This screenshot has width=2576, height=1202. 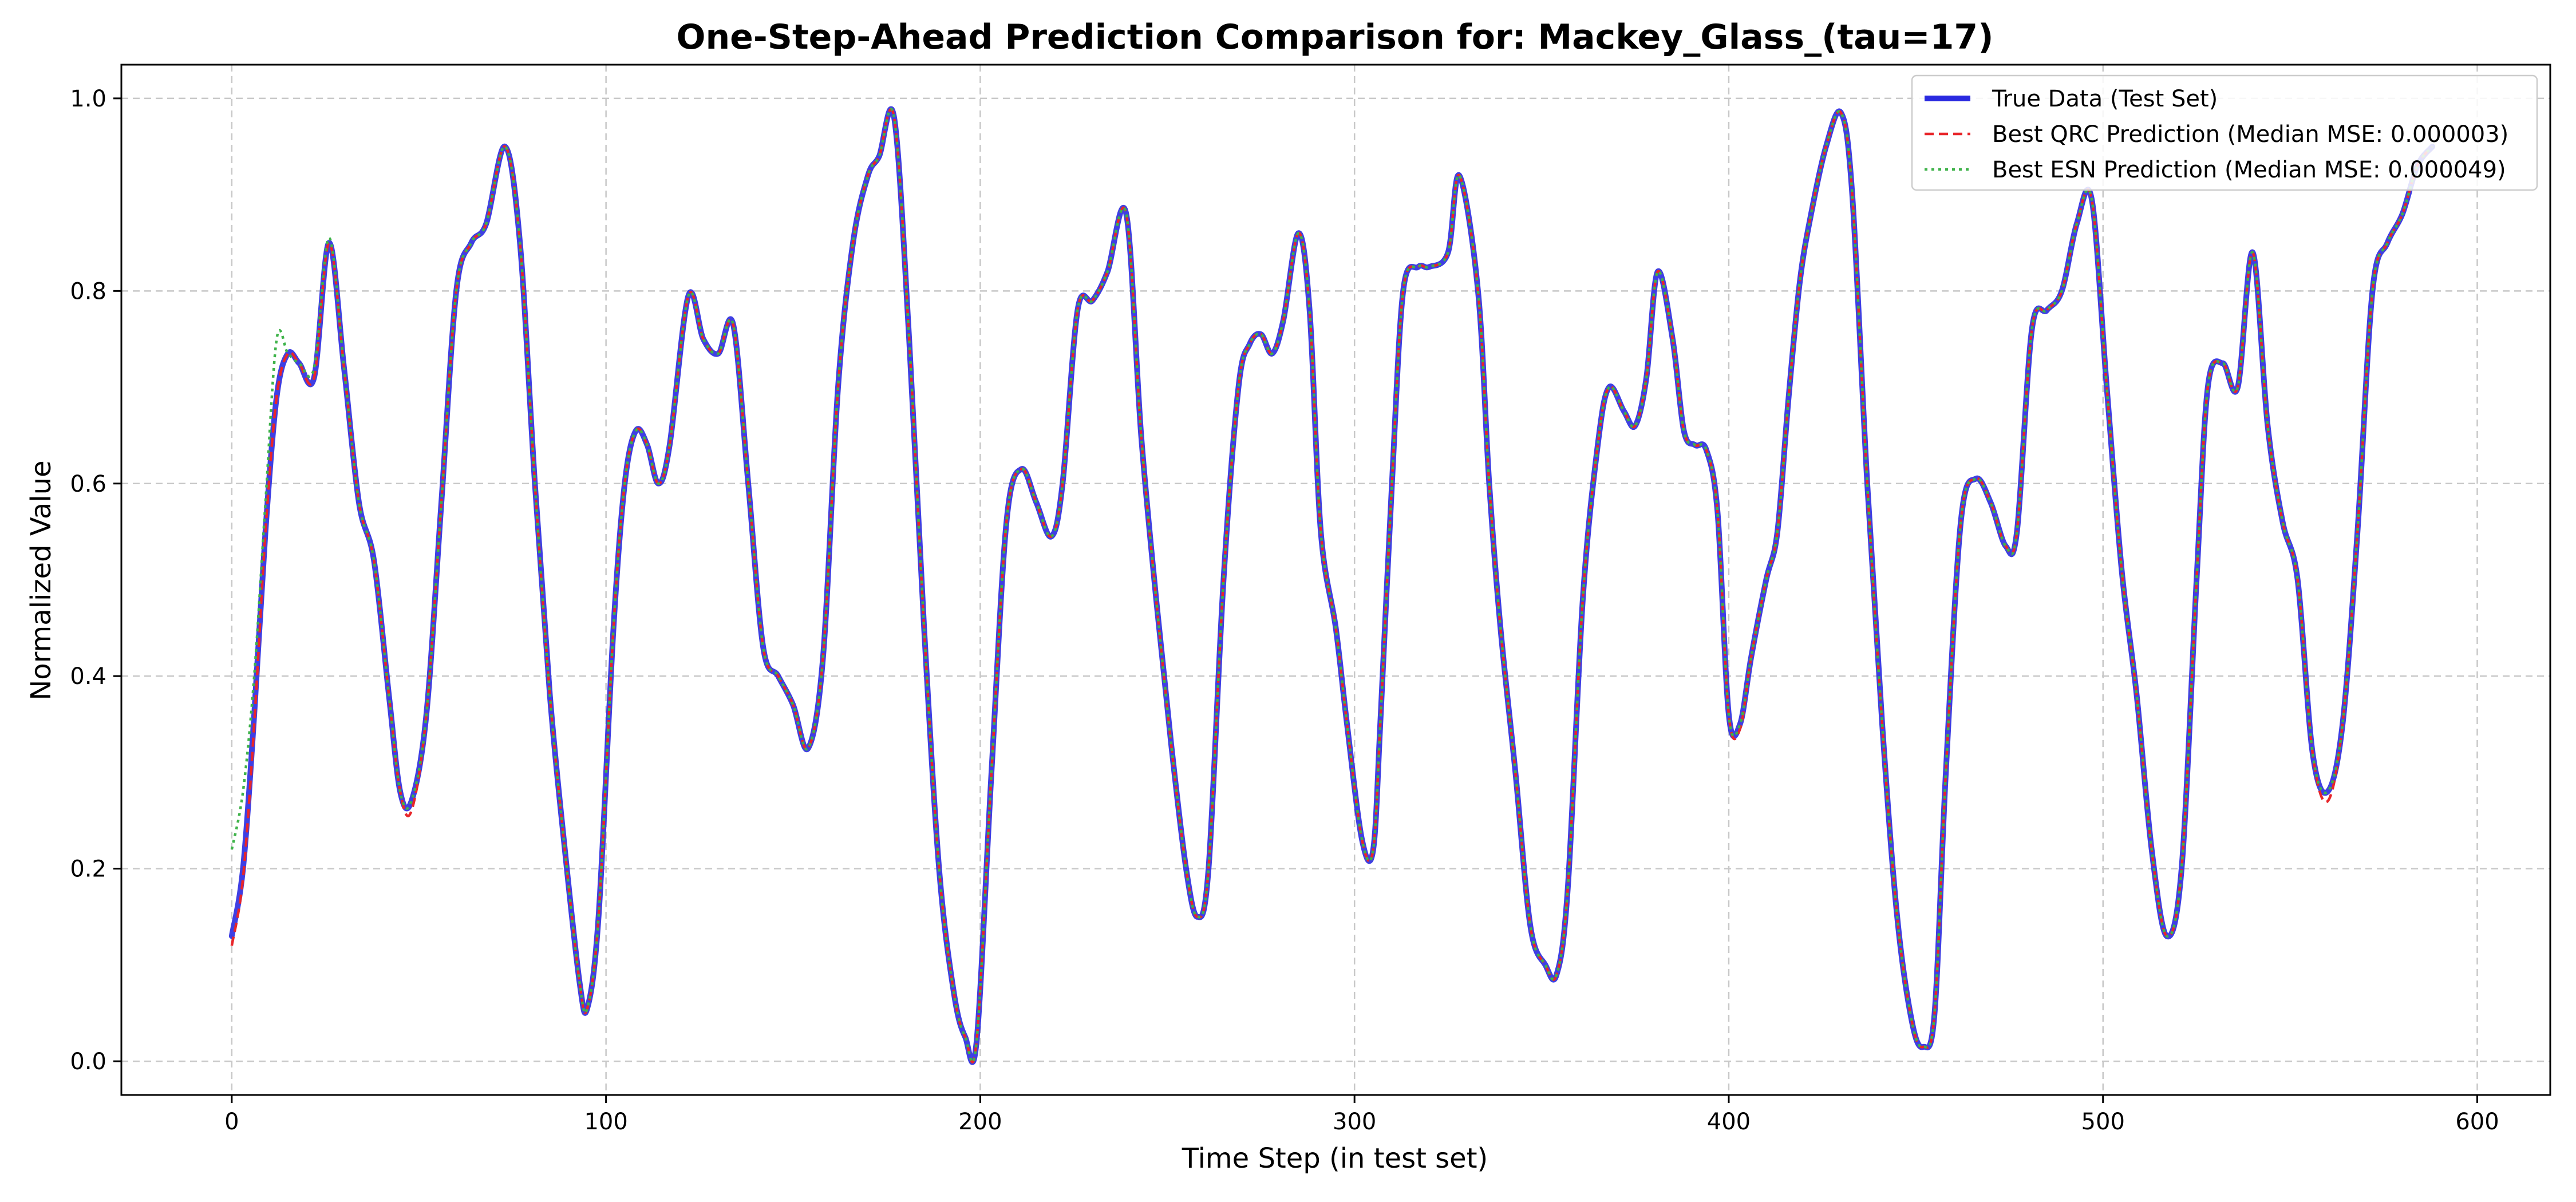 What do you see at coordinates (1354, 1122) in the screenshot?
I see `x-tick-label-3: 300` at bounding box center [1354, 1122].